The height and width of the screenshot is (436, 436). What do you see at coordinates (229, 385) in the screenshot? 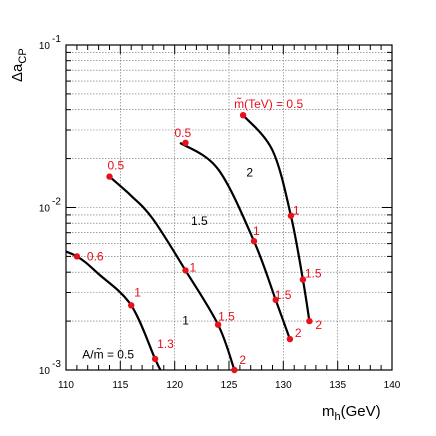
I see `x-tick-label: 125` at bounding box center [229, 385].